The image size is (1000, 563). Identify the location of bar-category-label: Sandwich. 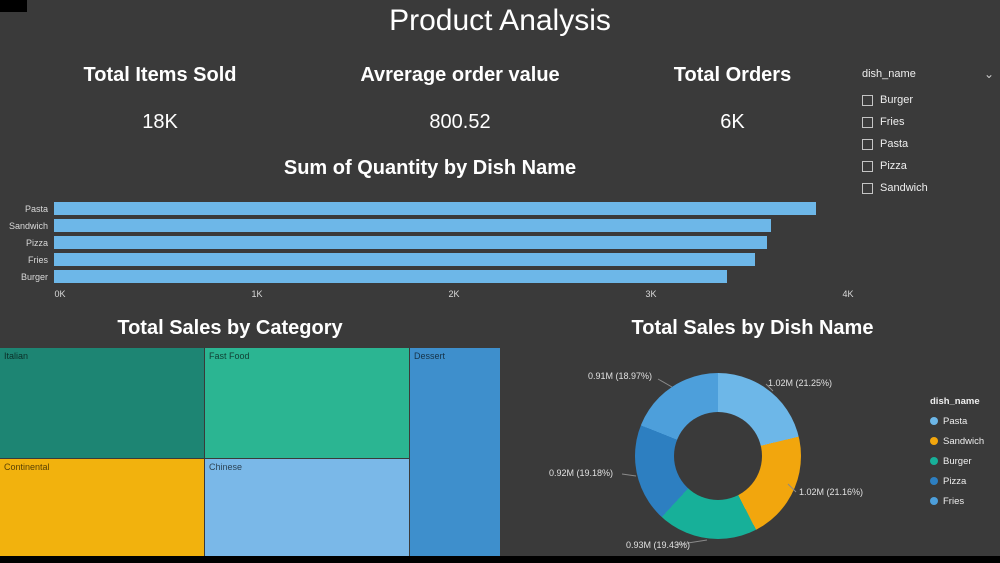
(28, 225).